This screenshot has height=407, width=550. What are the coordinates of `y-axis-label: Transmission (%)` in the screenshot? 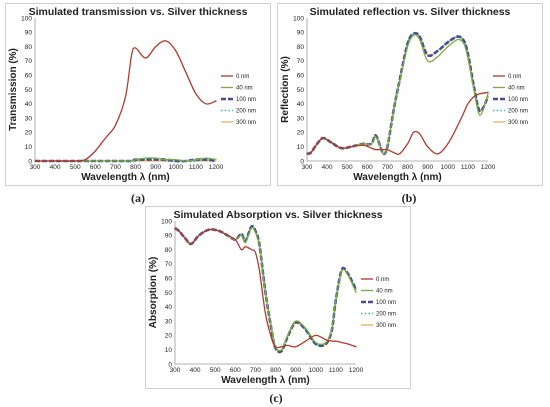 It's located at (13, 89).